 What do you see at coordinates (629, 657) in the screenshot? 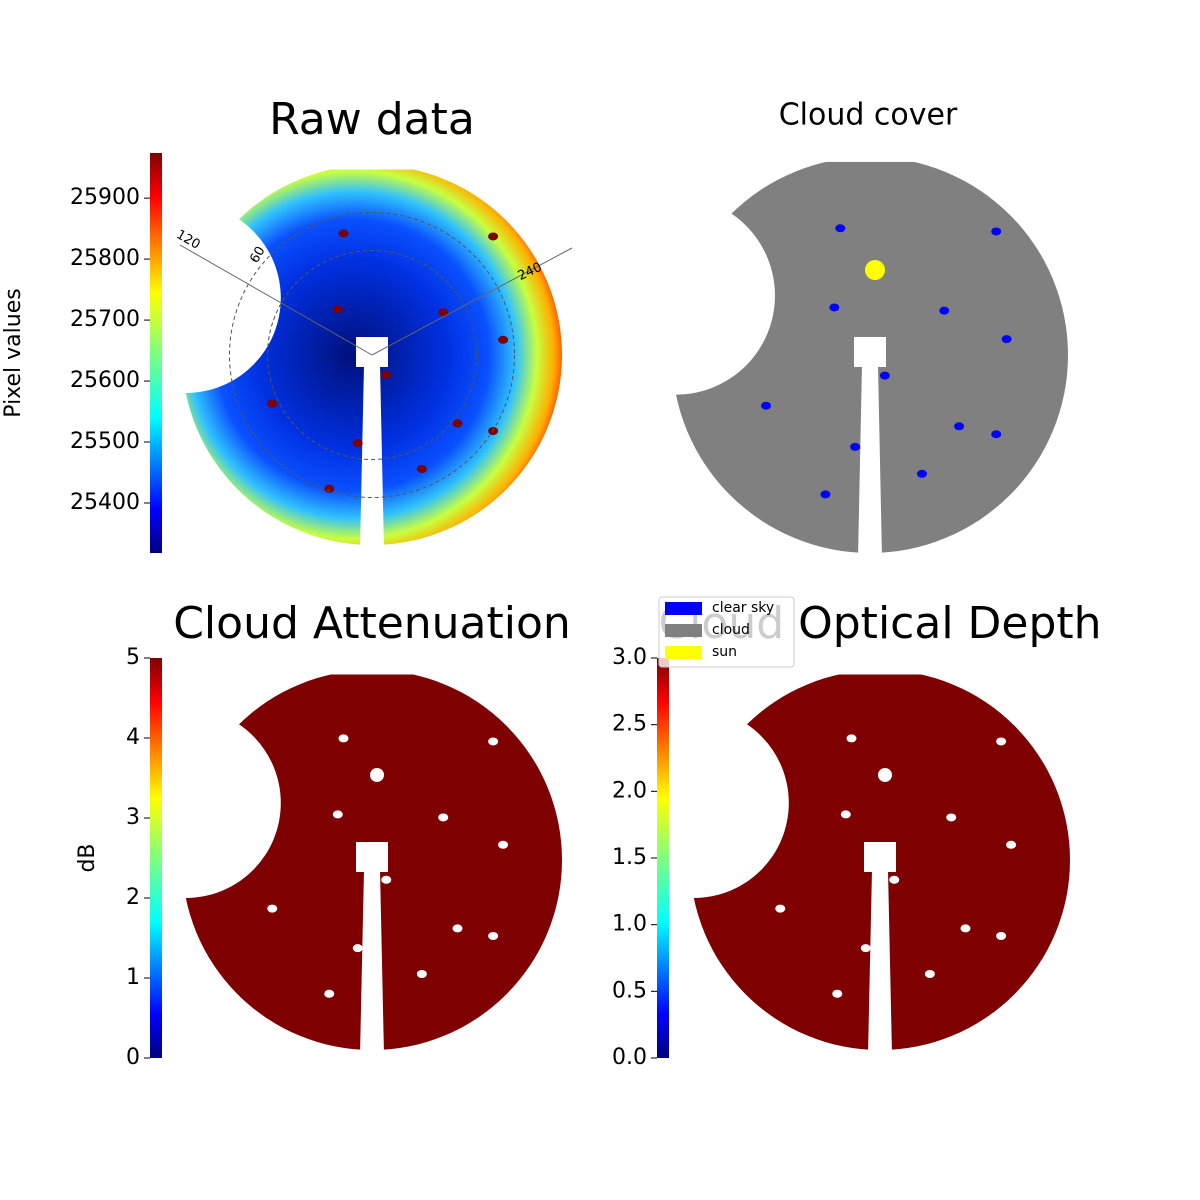
I see `colorbar-tick-label: 3.0` at bounding box center [629, 657].